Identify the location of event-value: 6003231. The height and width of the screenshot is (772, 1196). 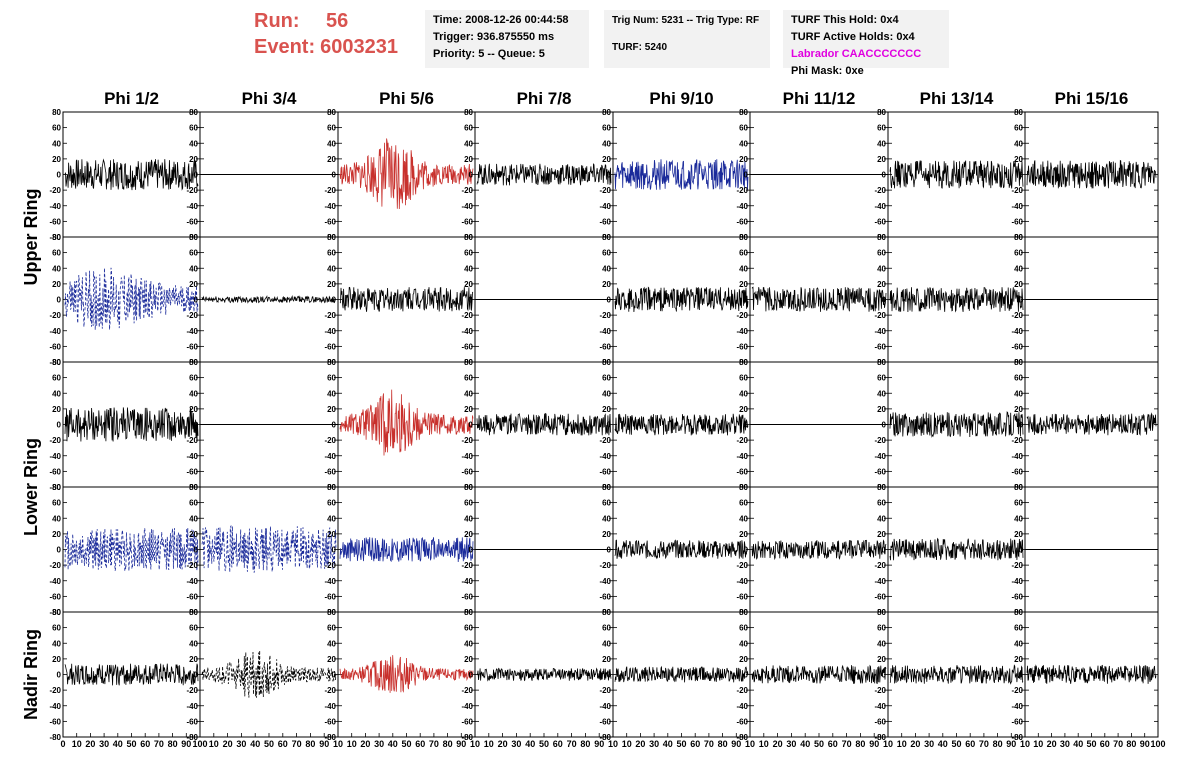
(359, 47).